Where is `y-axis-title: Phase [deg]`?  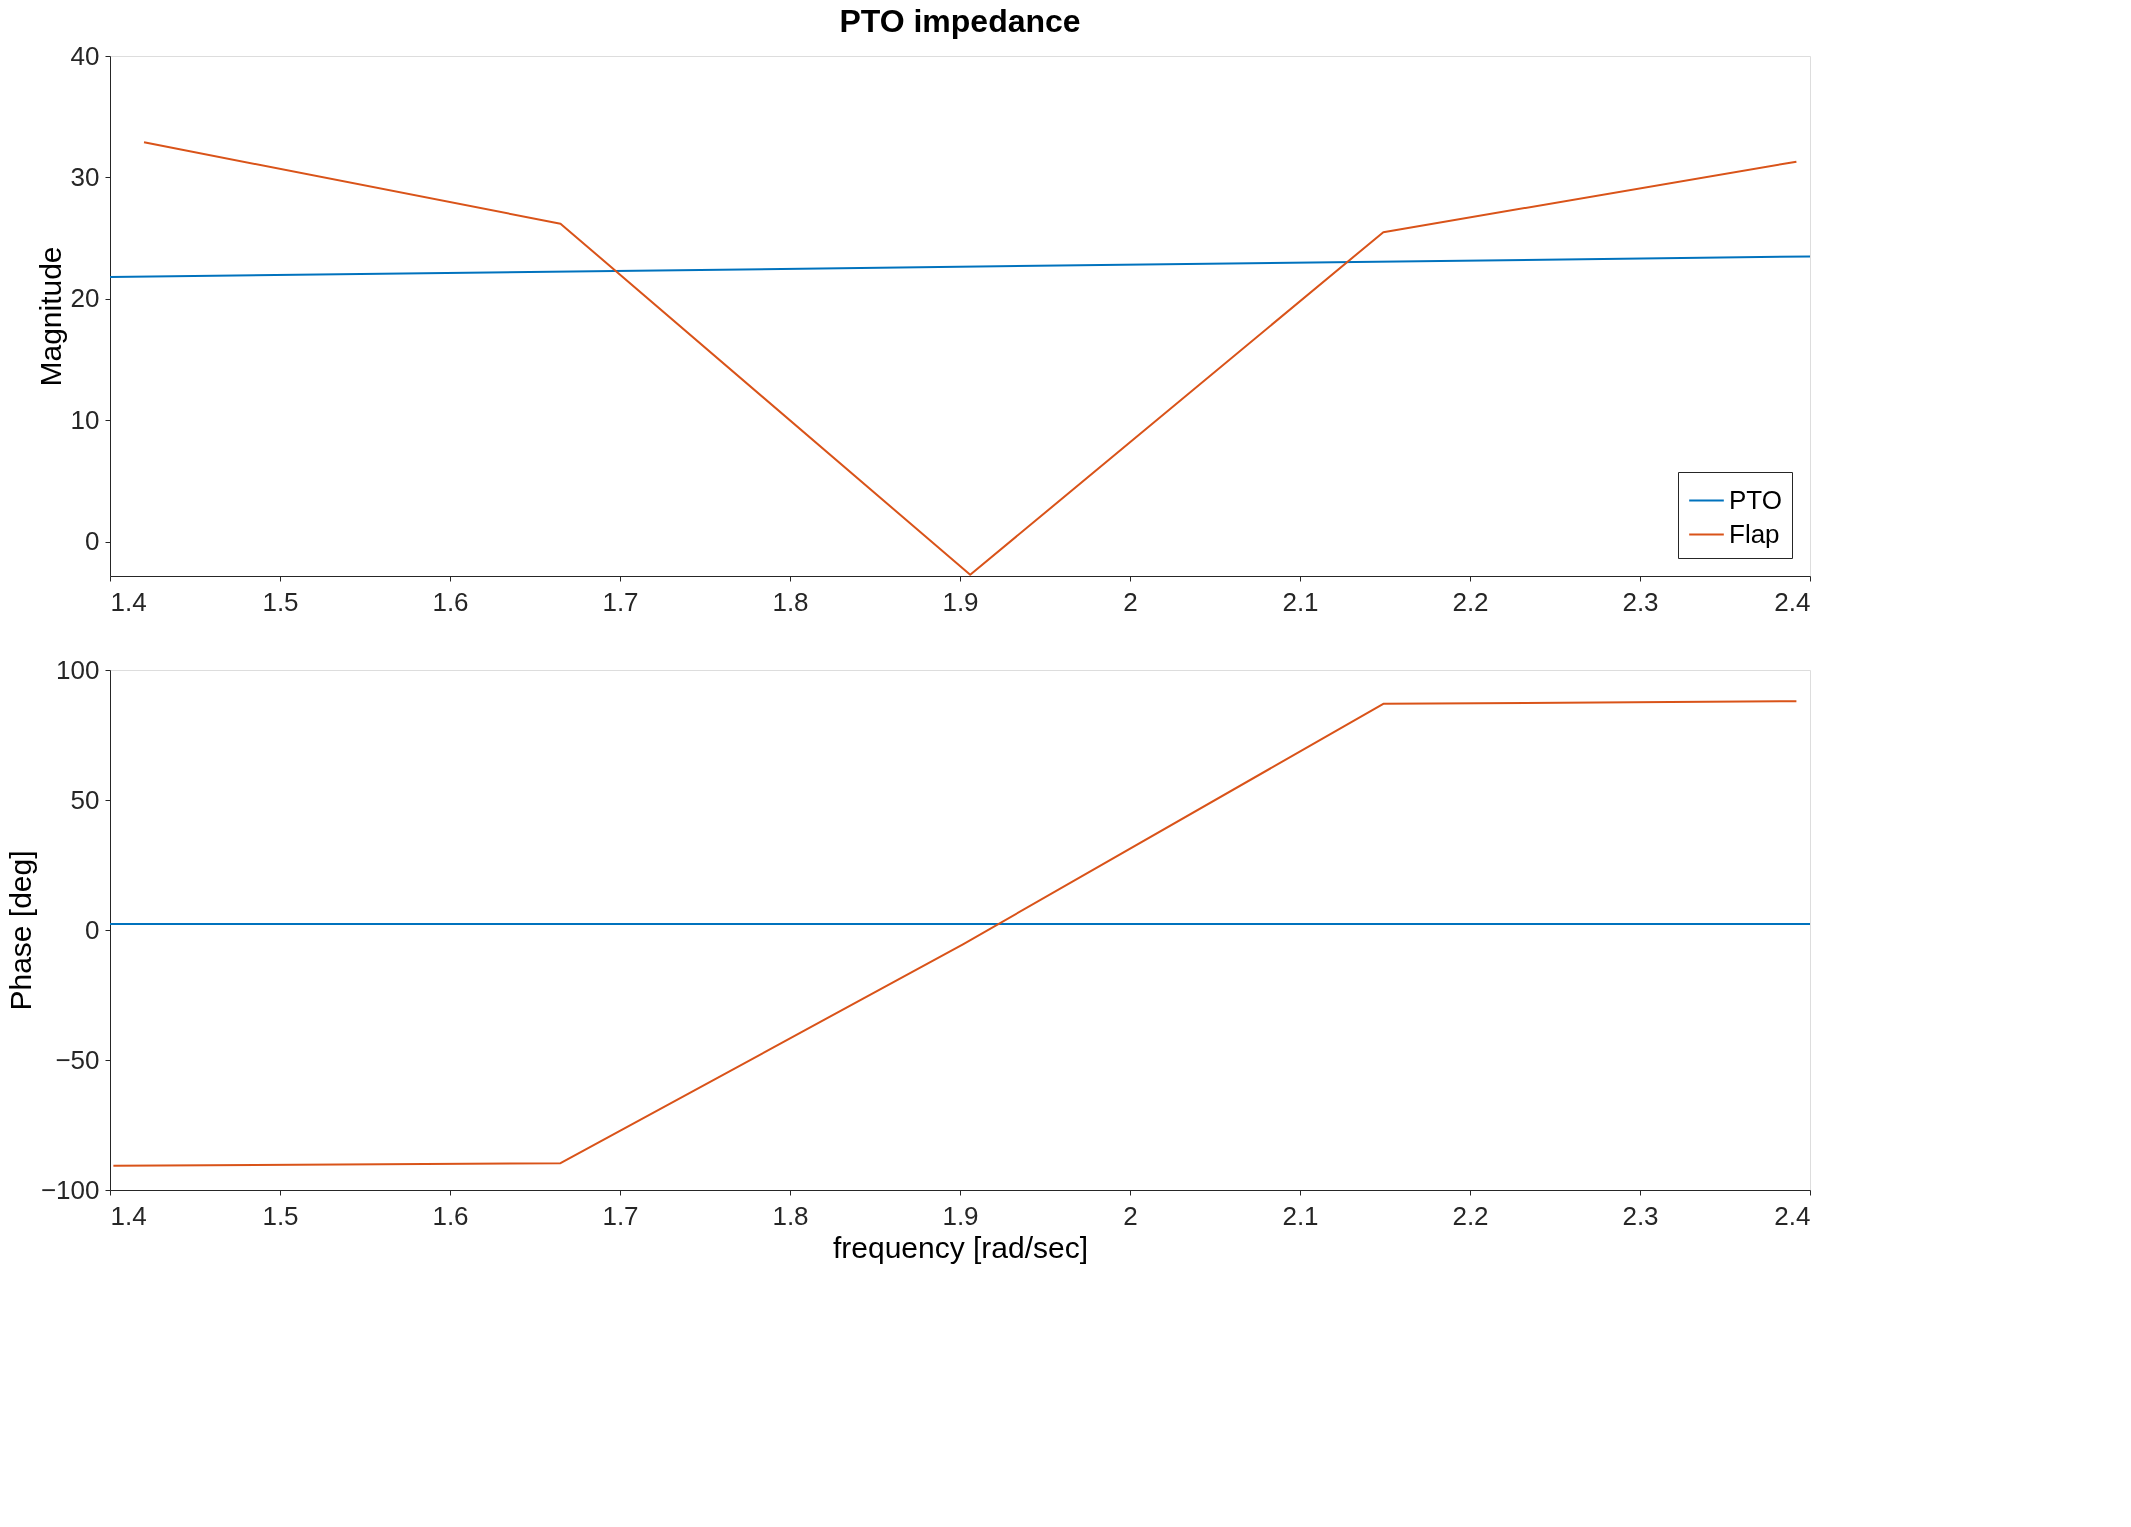 y-axis-title: Phase [deg] is located at coordinates (20, 930).